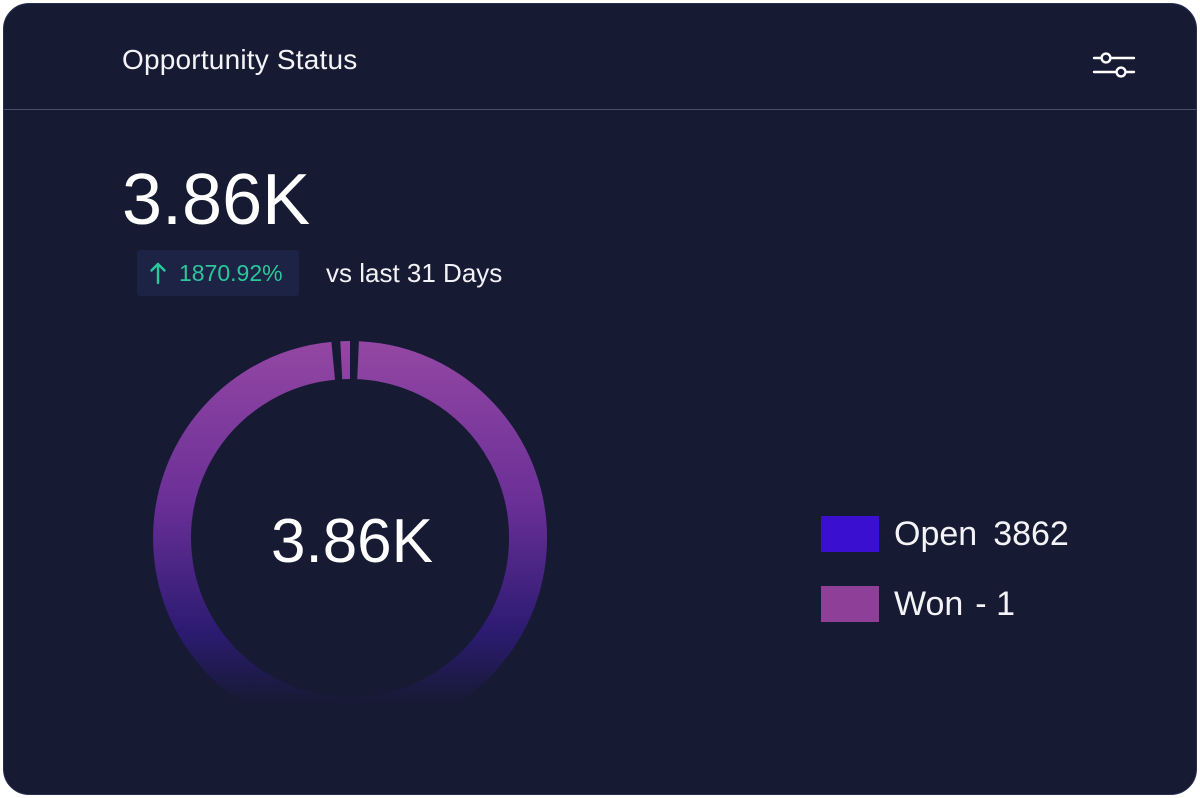 This screenshot has width=1200, height=798. I want to click on chart-legend: Open 3862 Won - 1, so click(945, 584).